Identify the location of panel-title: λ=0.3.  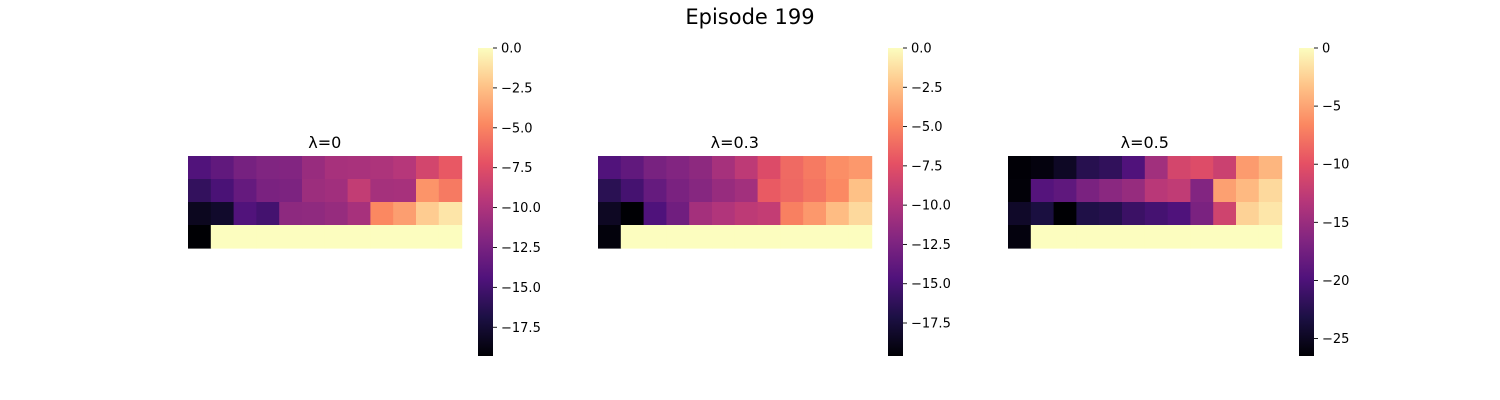
(735, 142).